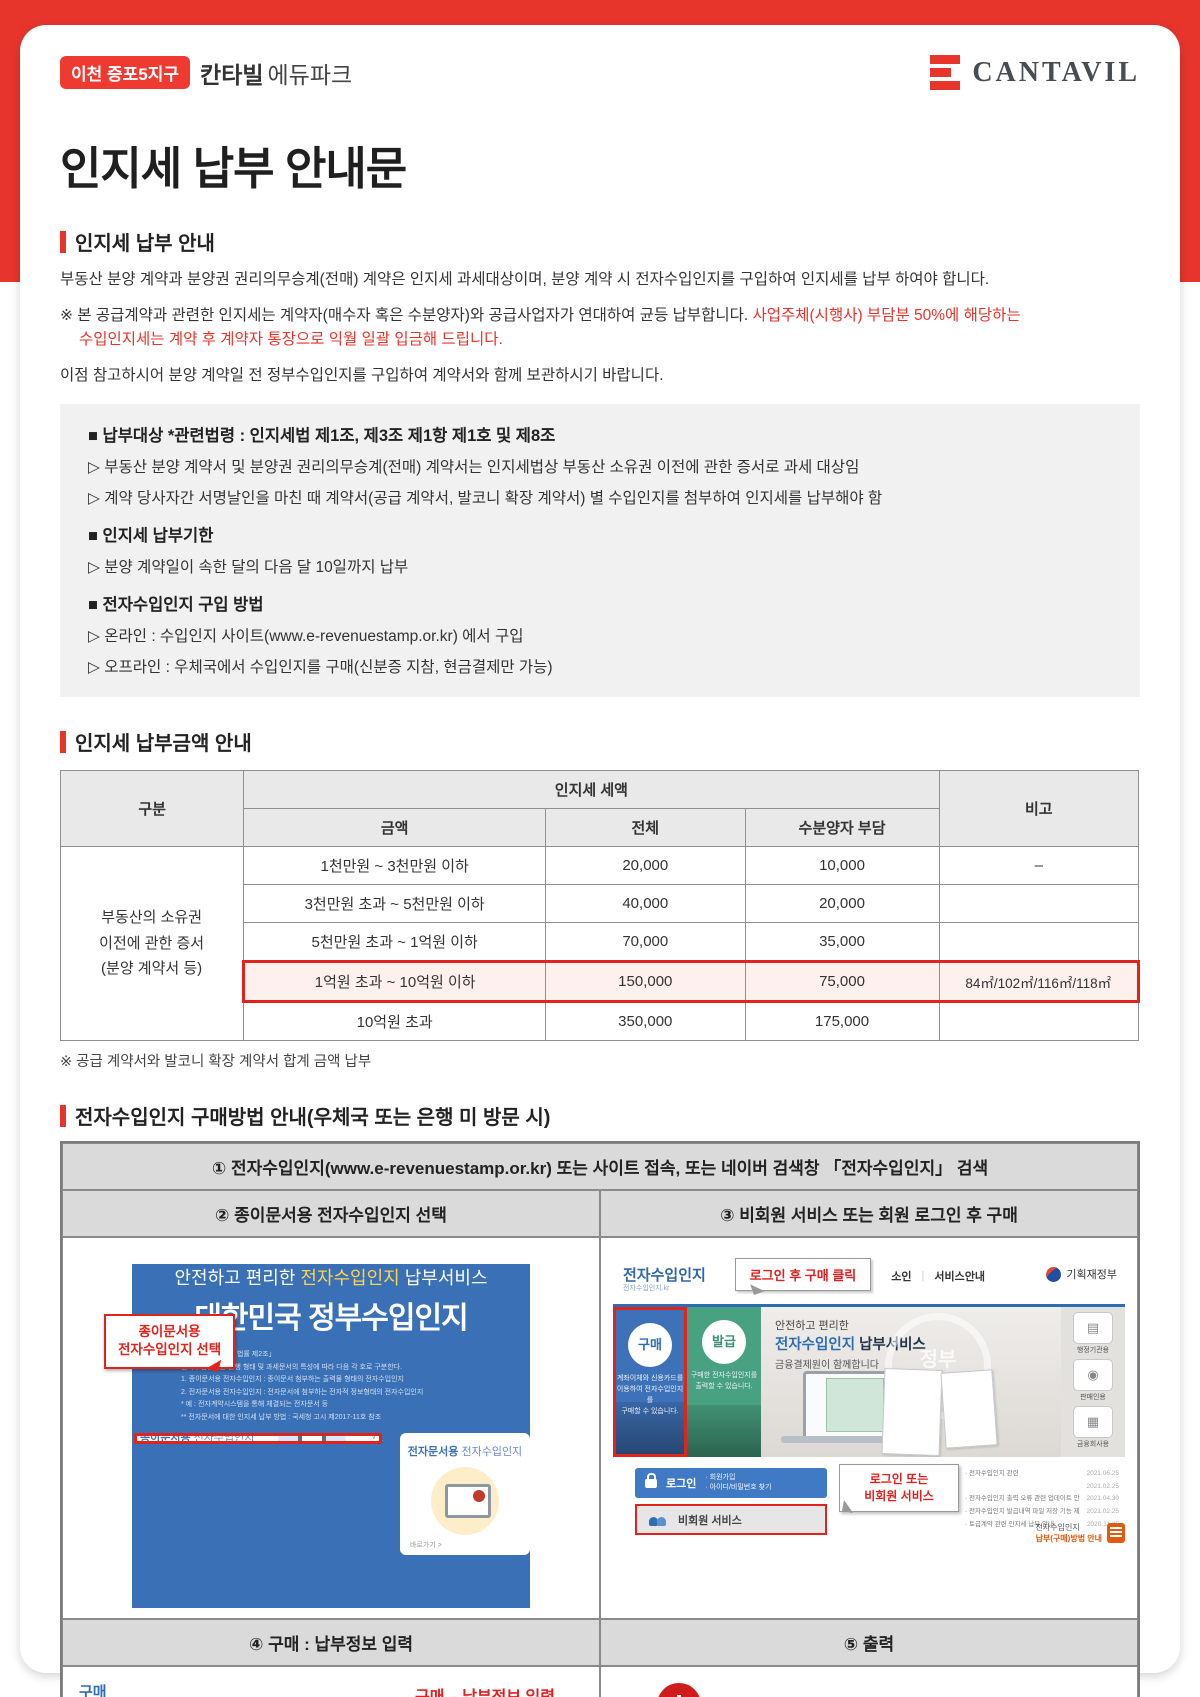 The height and width of the screenshot is (1697, 1200). I want to click on brand-name-bold: 칸타빌, so click(232, 74).